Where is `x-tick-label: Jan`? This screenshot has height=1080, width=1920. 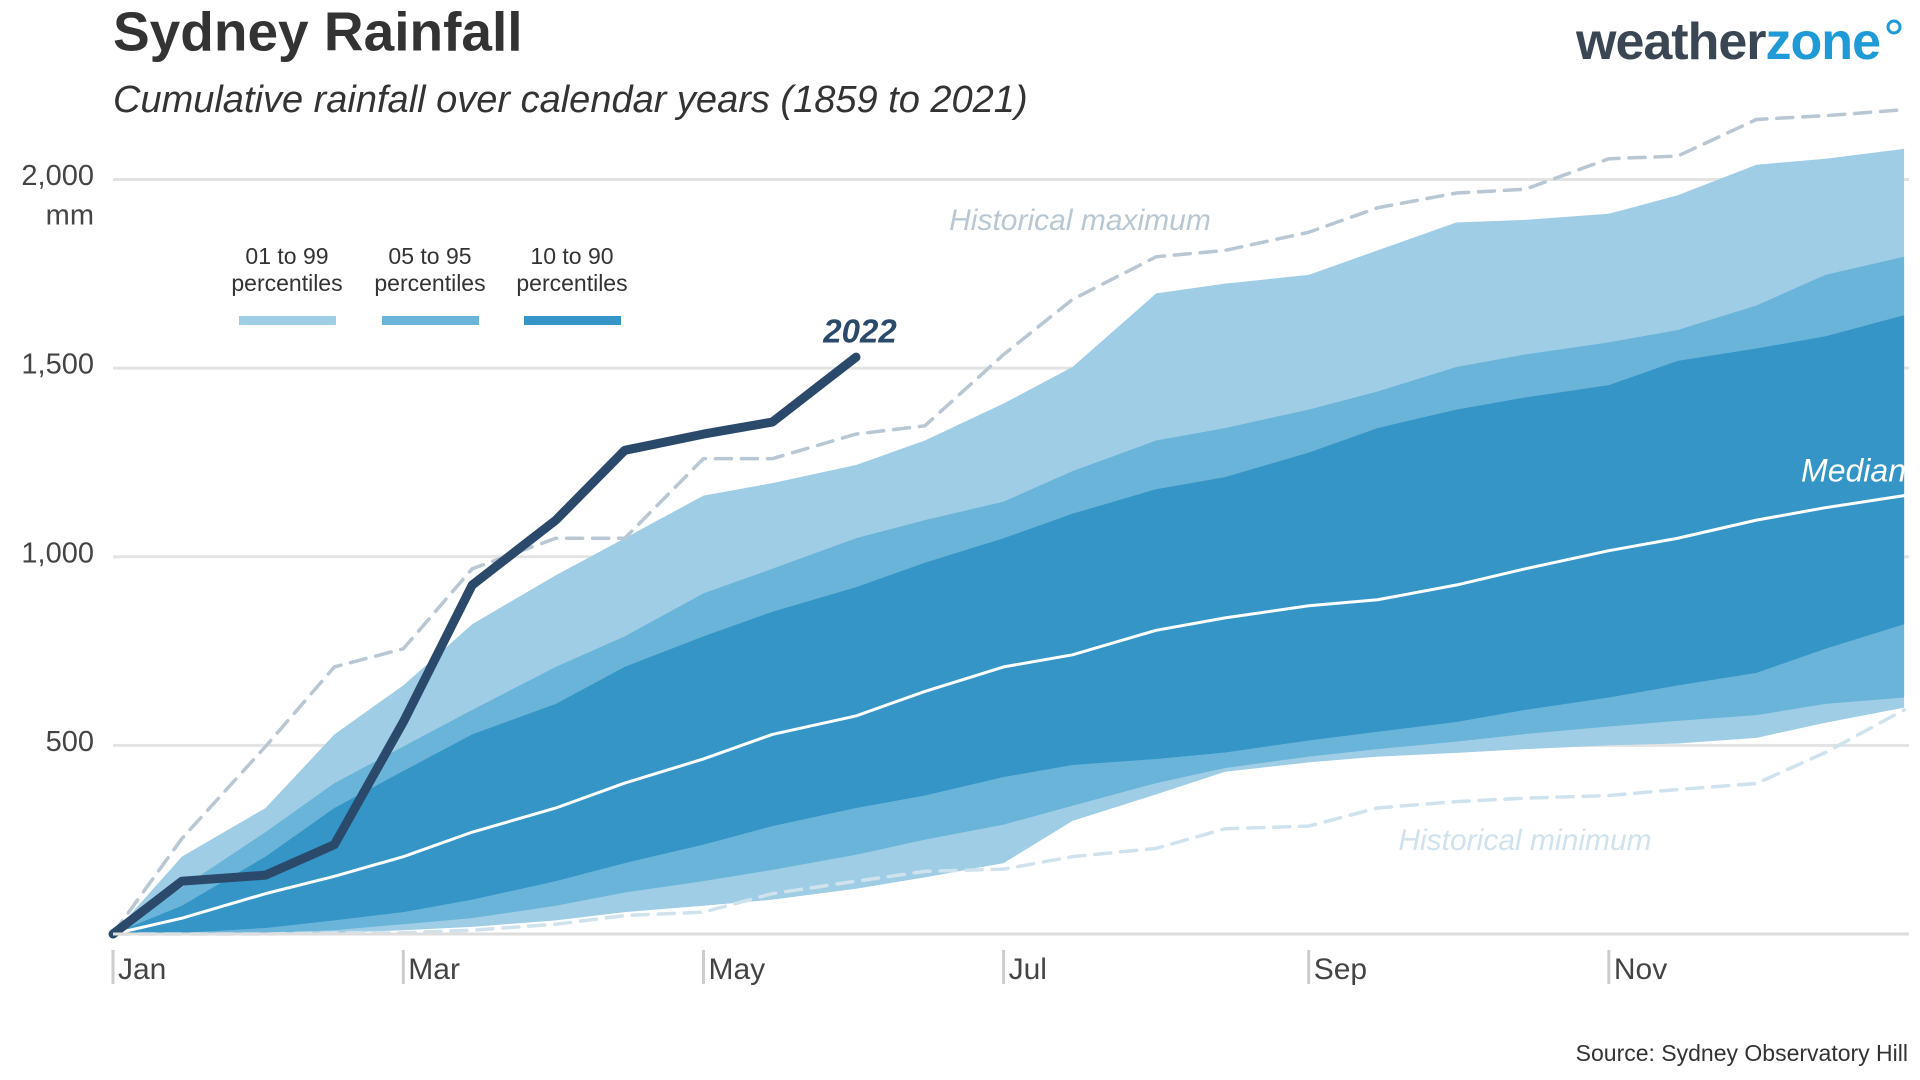 x-tick-label: Jan is located at coordinates (142, 969).